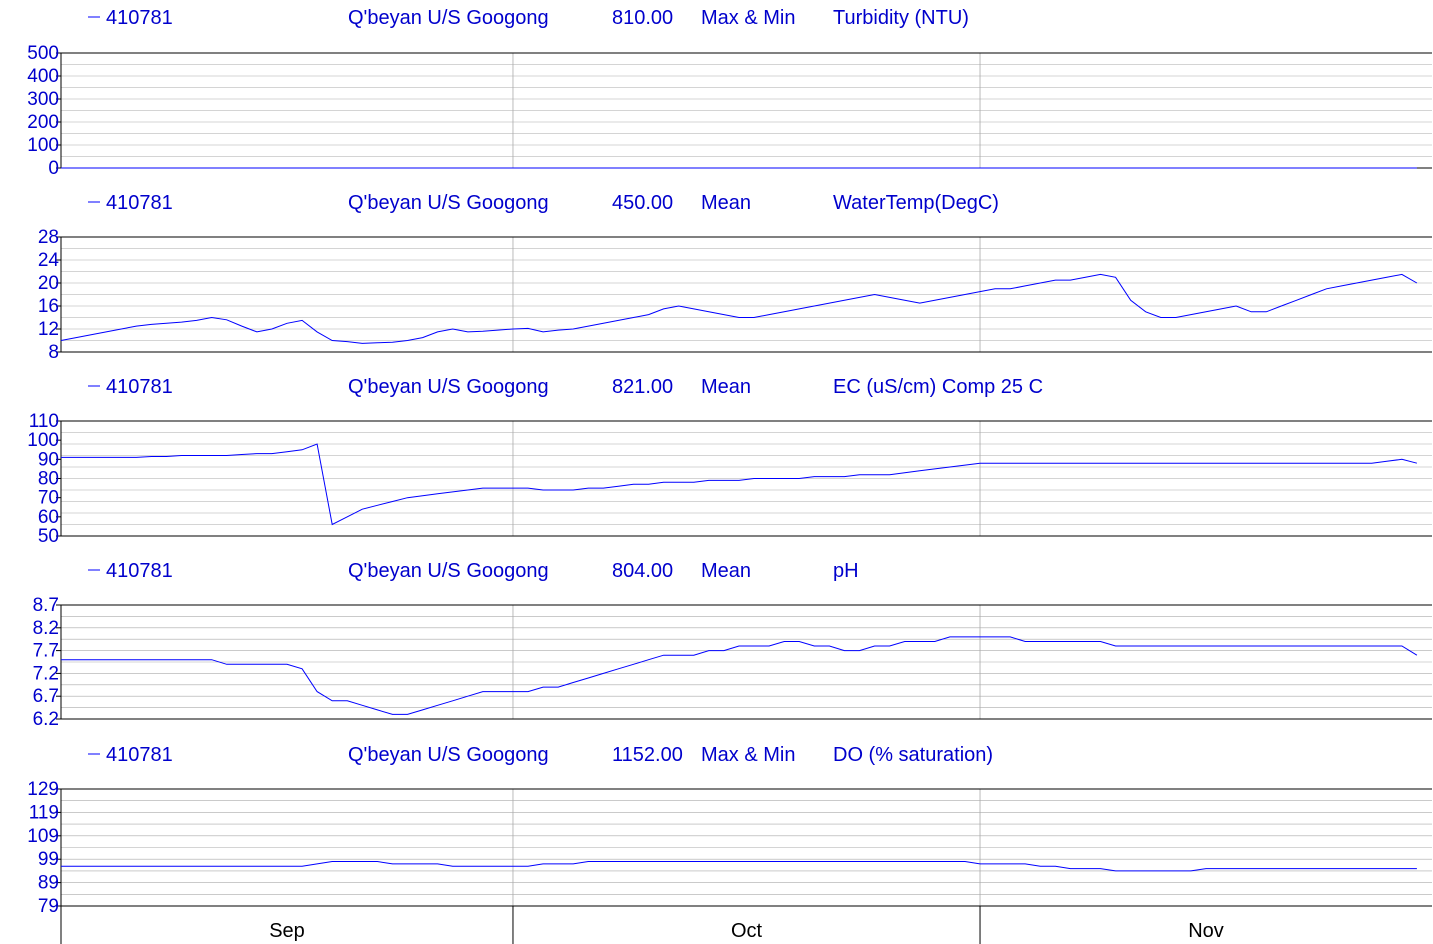 Image resolution: width=1433 pixels, height=944 pixels. I want to click on y-tick-label: 109, so click(43, 836).